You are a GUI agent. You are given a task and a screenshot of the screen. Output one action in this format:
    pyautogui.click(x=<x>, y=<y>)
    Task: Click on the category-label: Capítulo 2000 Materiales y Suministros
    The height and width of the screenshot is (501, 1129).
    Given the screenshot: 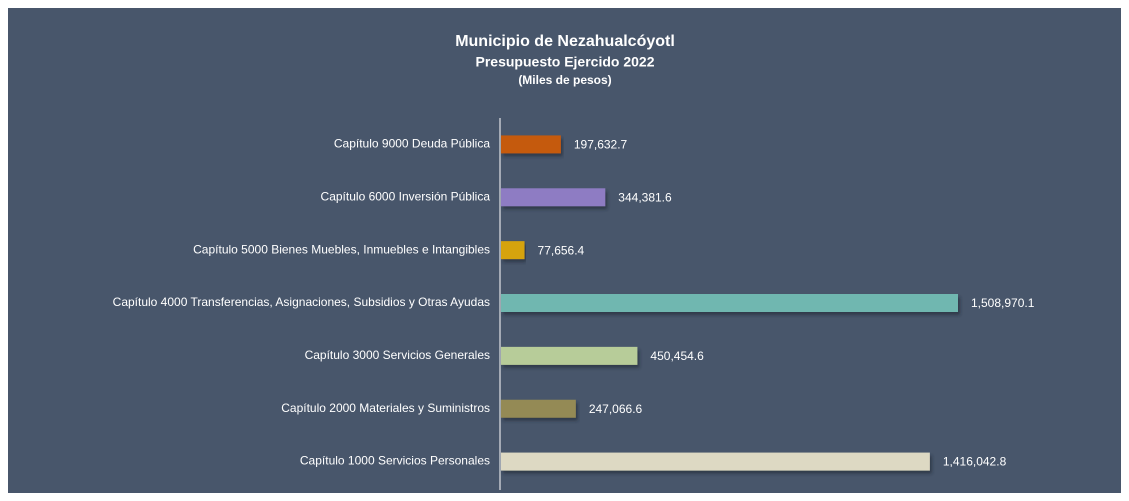 What is the action you would take?
    pyautogui.click(x=385, y=408)
    